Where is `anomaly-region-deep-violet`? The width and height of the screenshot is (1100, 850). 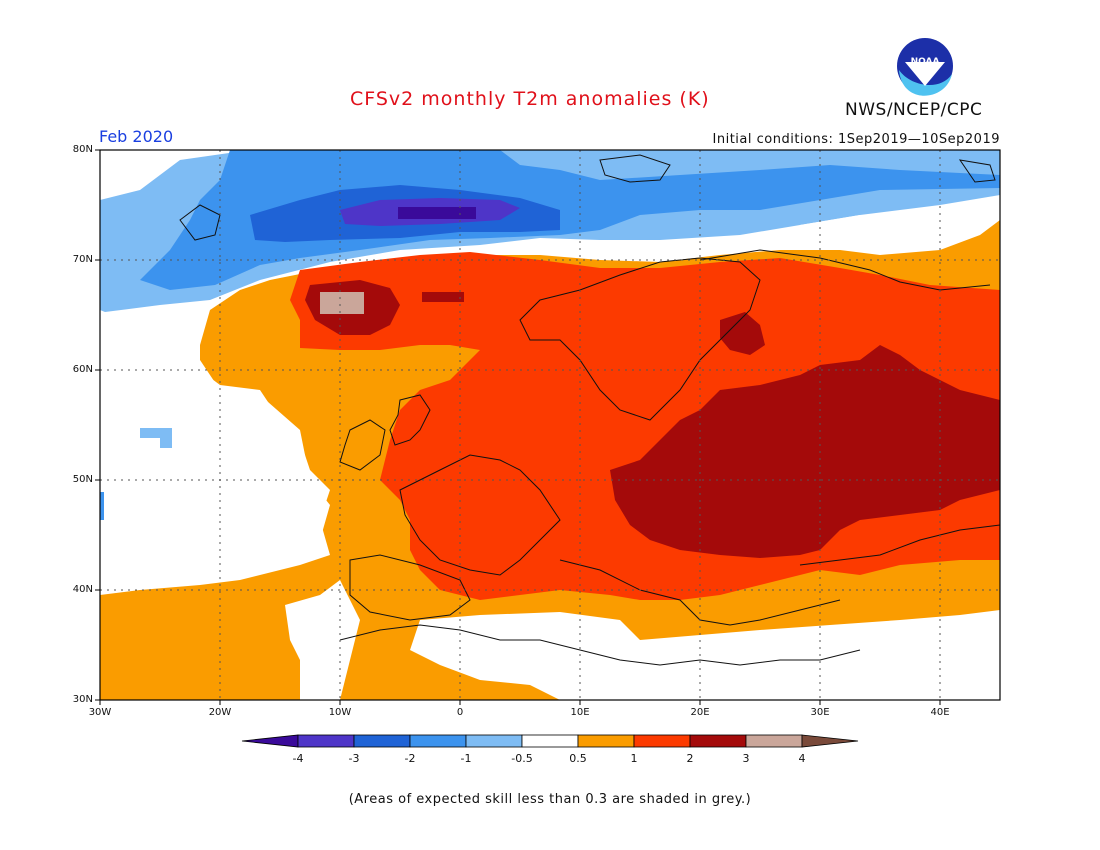
anomaly-region-deep-violet is located at coordinates (437, 213).